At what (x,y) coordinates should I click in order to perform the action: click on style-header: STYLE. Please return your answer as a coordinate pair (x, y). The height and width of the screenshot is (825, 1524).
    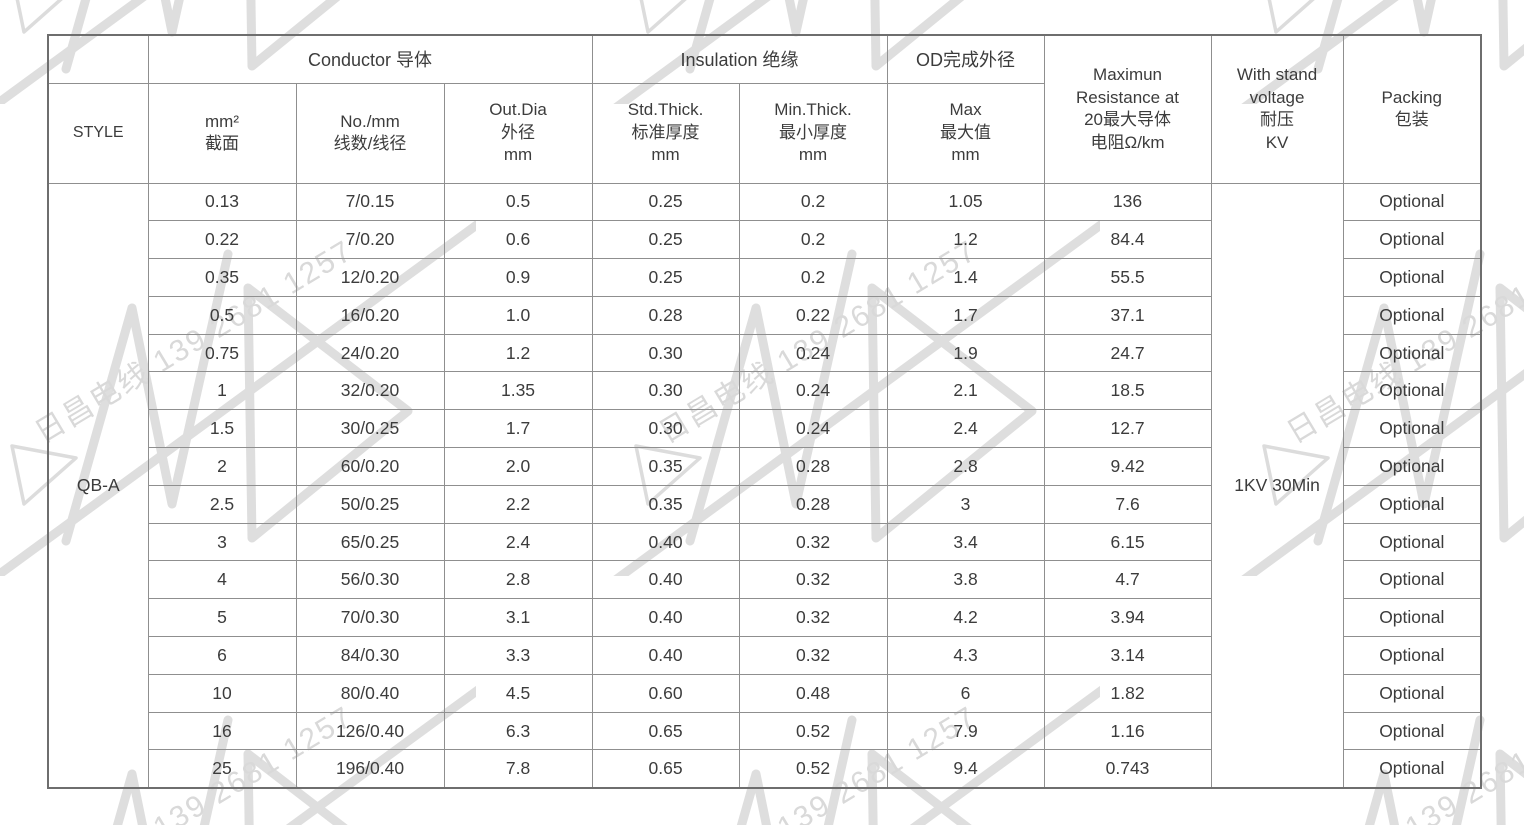
    Looking at the image, I should click on (98, 133).